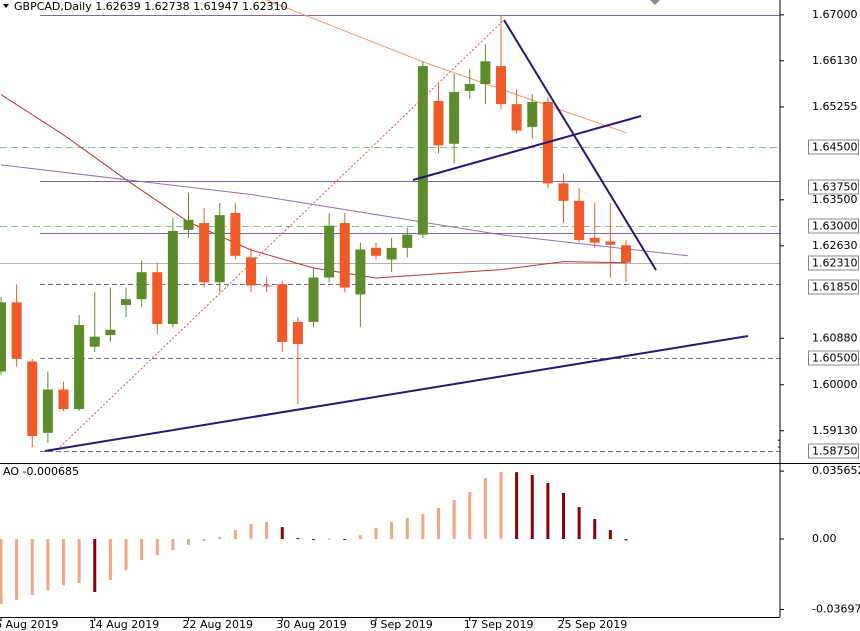 This screenshot has width=860, height=631. What do you see at coordinates (835, 14) in the screenshot?
I see `y-tick-label: 1.67000` at bounding box center [835, 14].